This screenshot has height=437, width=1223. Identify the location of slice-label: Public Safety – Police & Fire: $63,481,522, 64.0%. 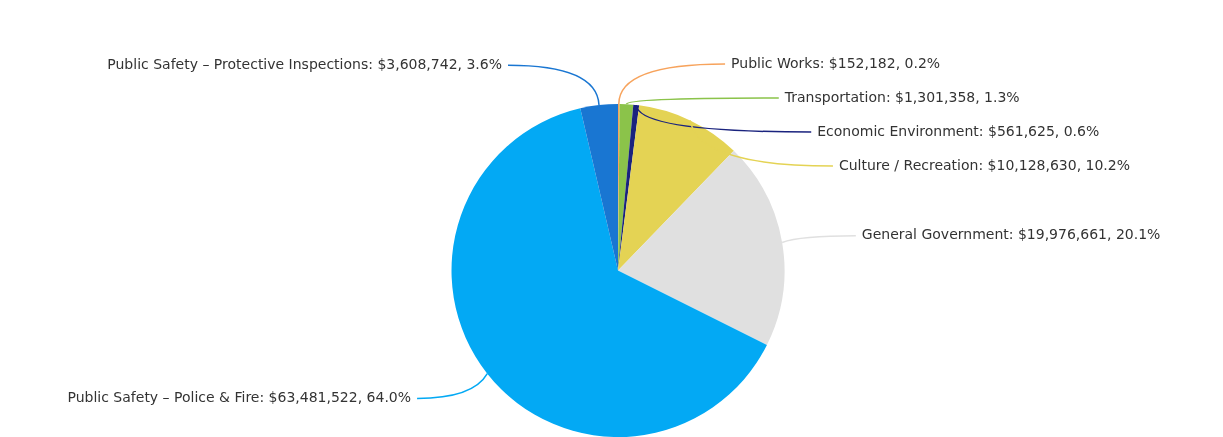
(239, 397).